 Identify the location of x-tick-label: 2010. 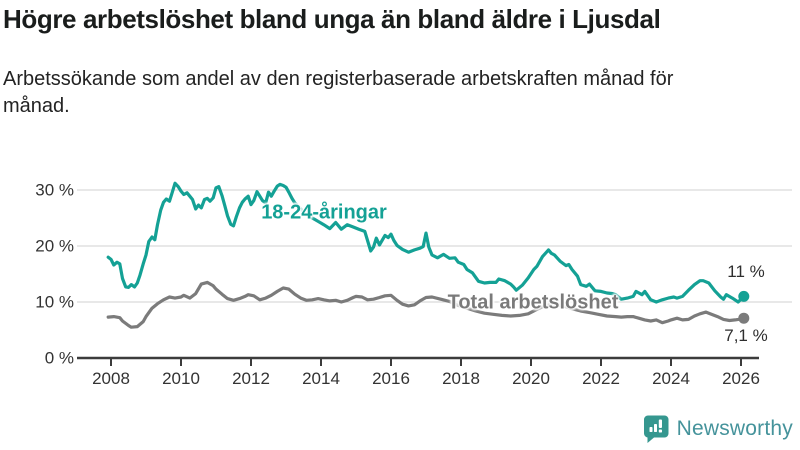
(181, 378).